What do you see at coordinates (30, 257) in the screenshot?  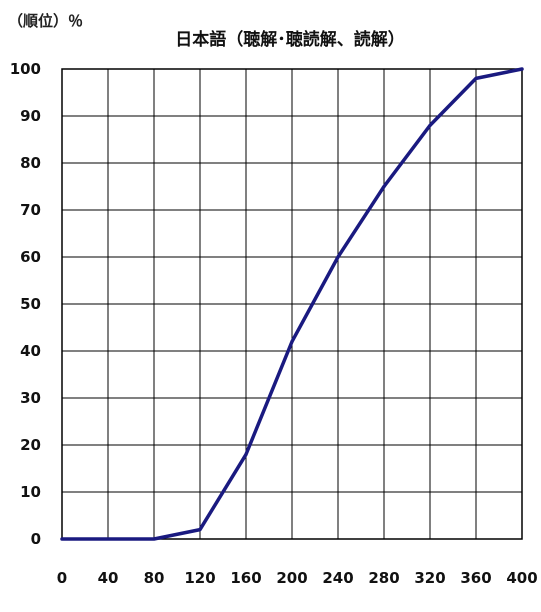 I see `y-tick-label: 60` at bounding box center [30, 257].